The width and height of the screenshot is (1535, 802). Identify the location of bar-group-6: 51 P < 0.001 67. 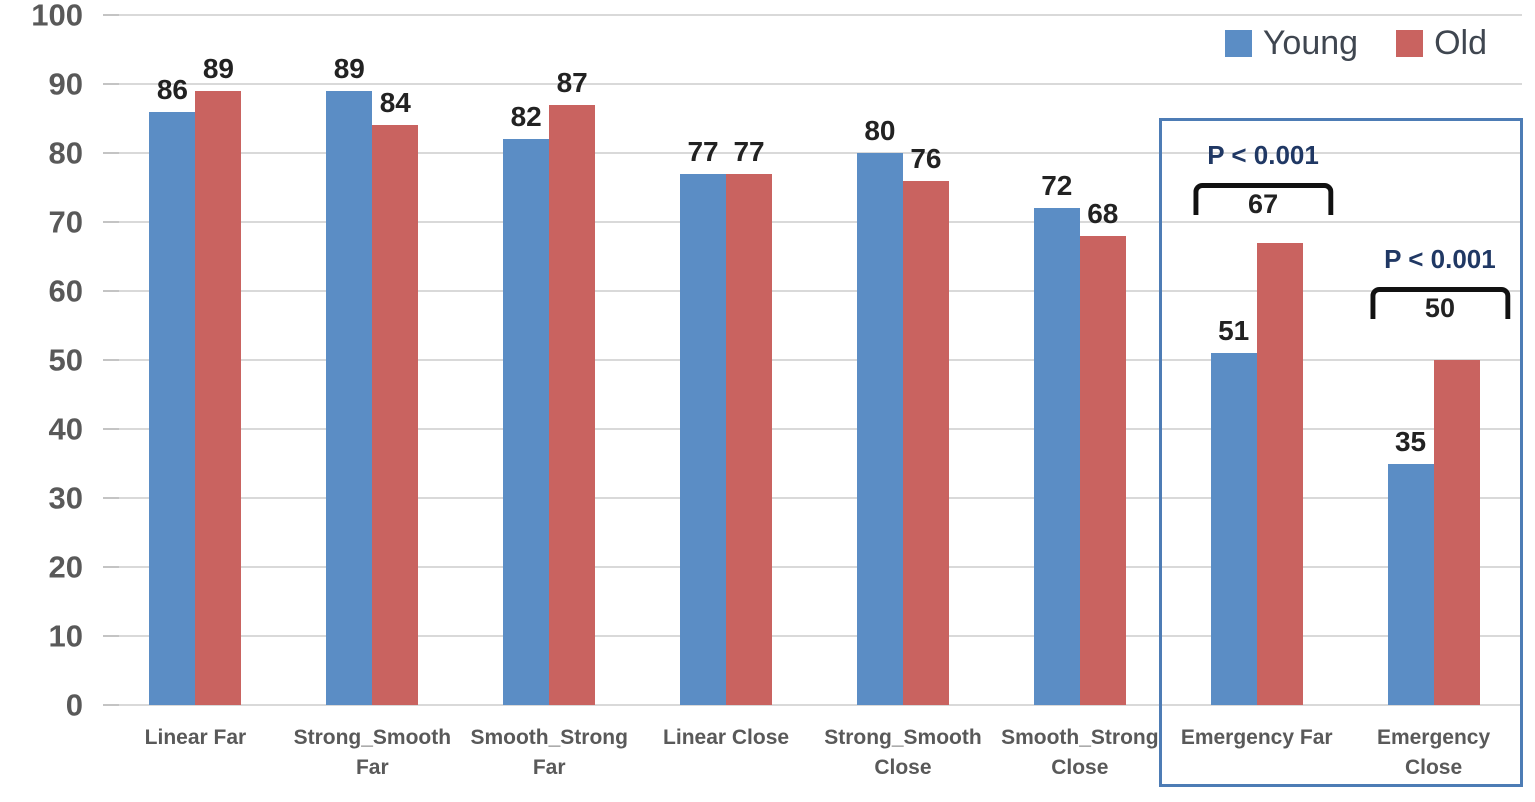
(1263, 360).